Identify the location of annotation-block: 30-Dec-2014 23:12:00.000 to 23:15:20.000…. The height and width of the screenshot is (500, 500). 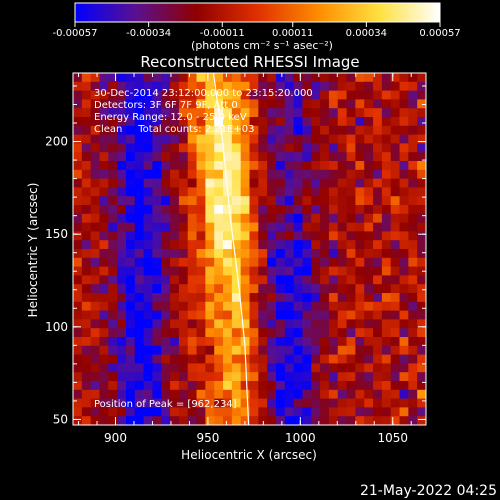
(203, 111).